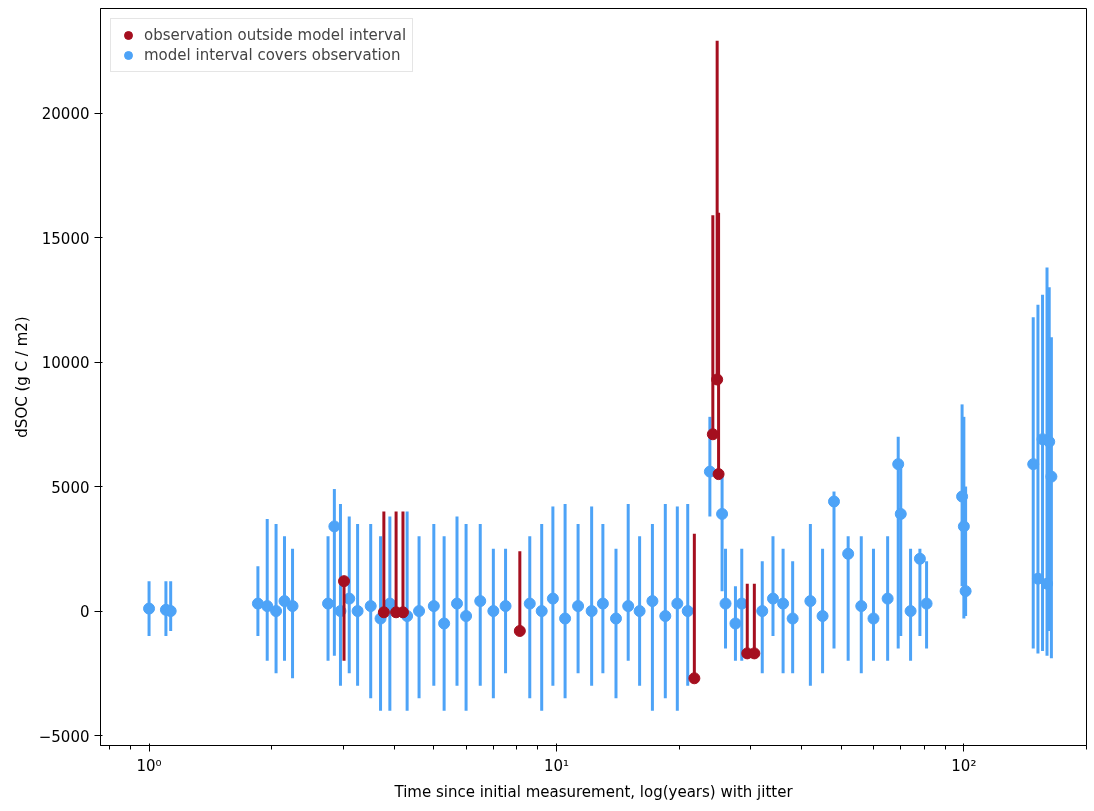  I want to click on y-axis-title: dSOC (g C / m2), so click(21, 377).